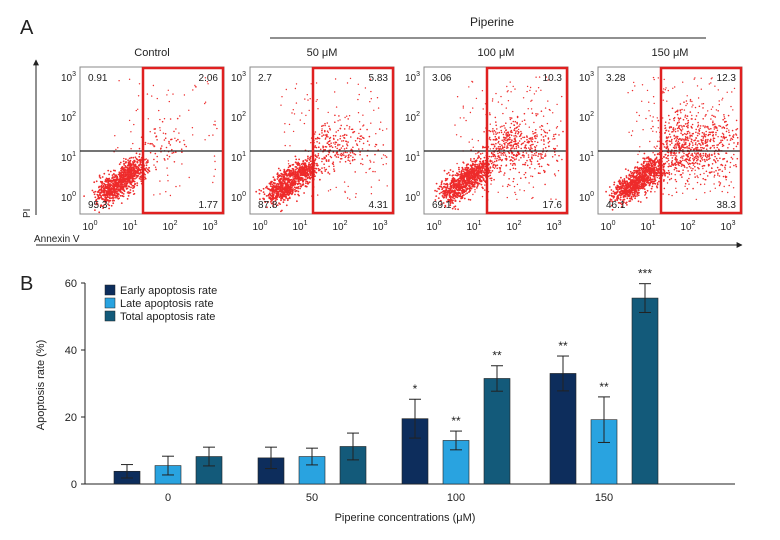 This screenshot has width=780, height=540. I want to click on quadrant-lr-value: 1.77, so click(209, 205).